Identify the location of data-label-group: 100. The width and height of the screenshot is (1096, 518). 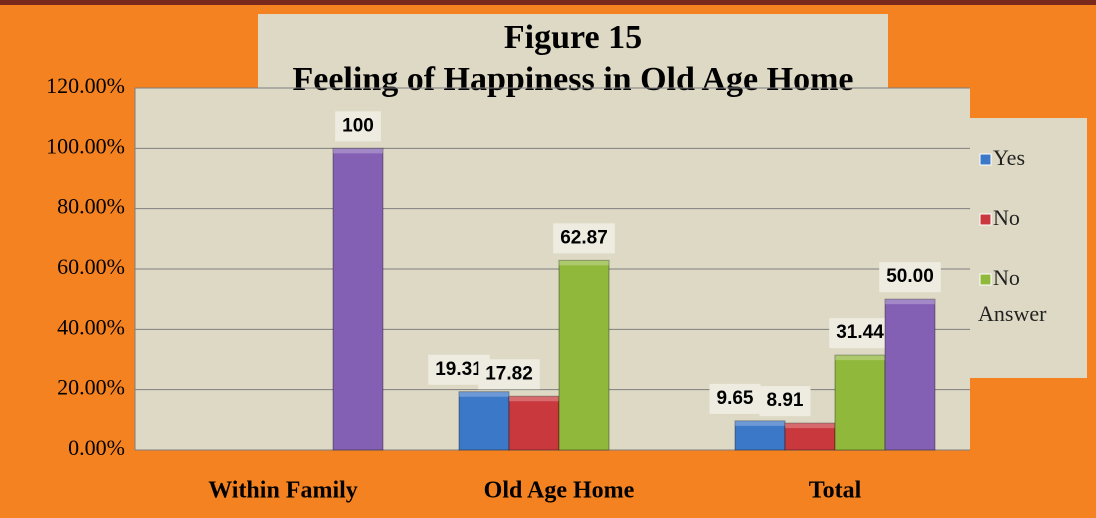
(358, 126).